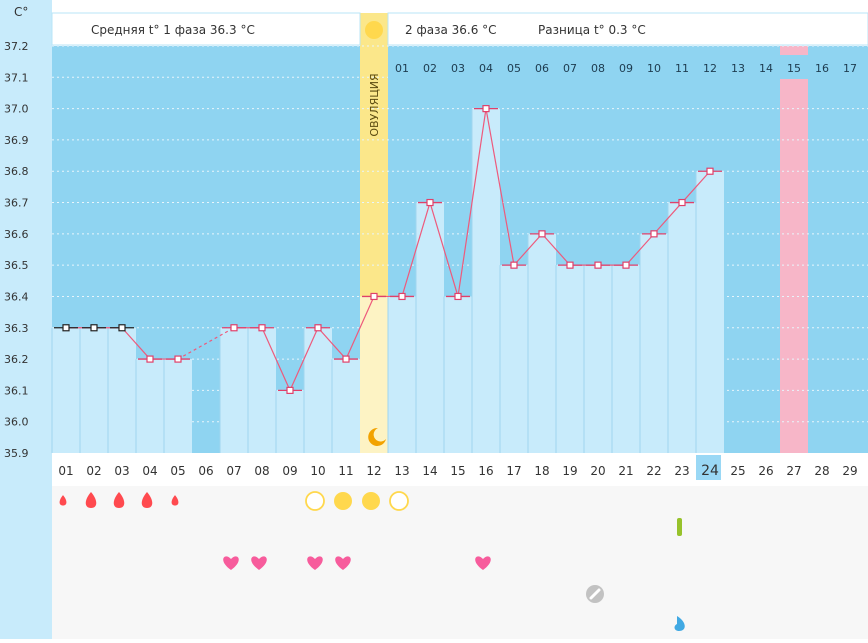 The image size is (868, 643). I want to click on highlighted-day-column, so click(794, 249).